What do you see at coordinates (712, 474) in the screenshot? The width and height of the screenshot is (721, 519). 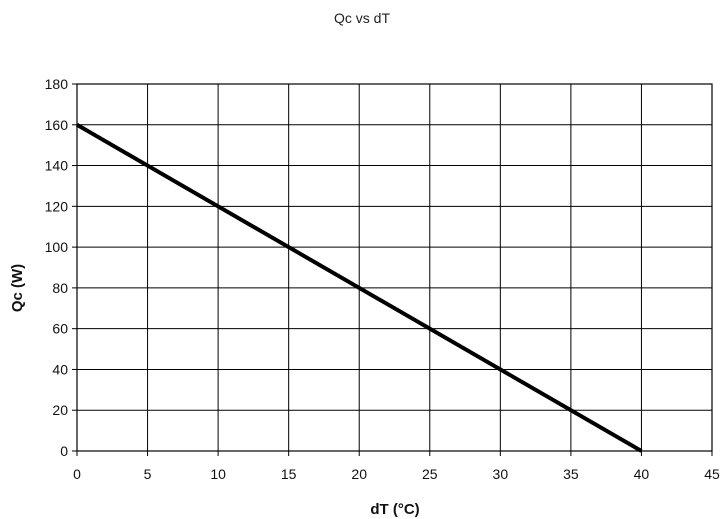 I see `x-tick-label: 45` at bounding box center [712, 474].